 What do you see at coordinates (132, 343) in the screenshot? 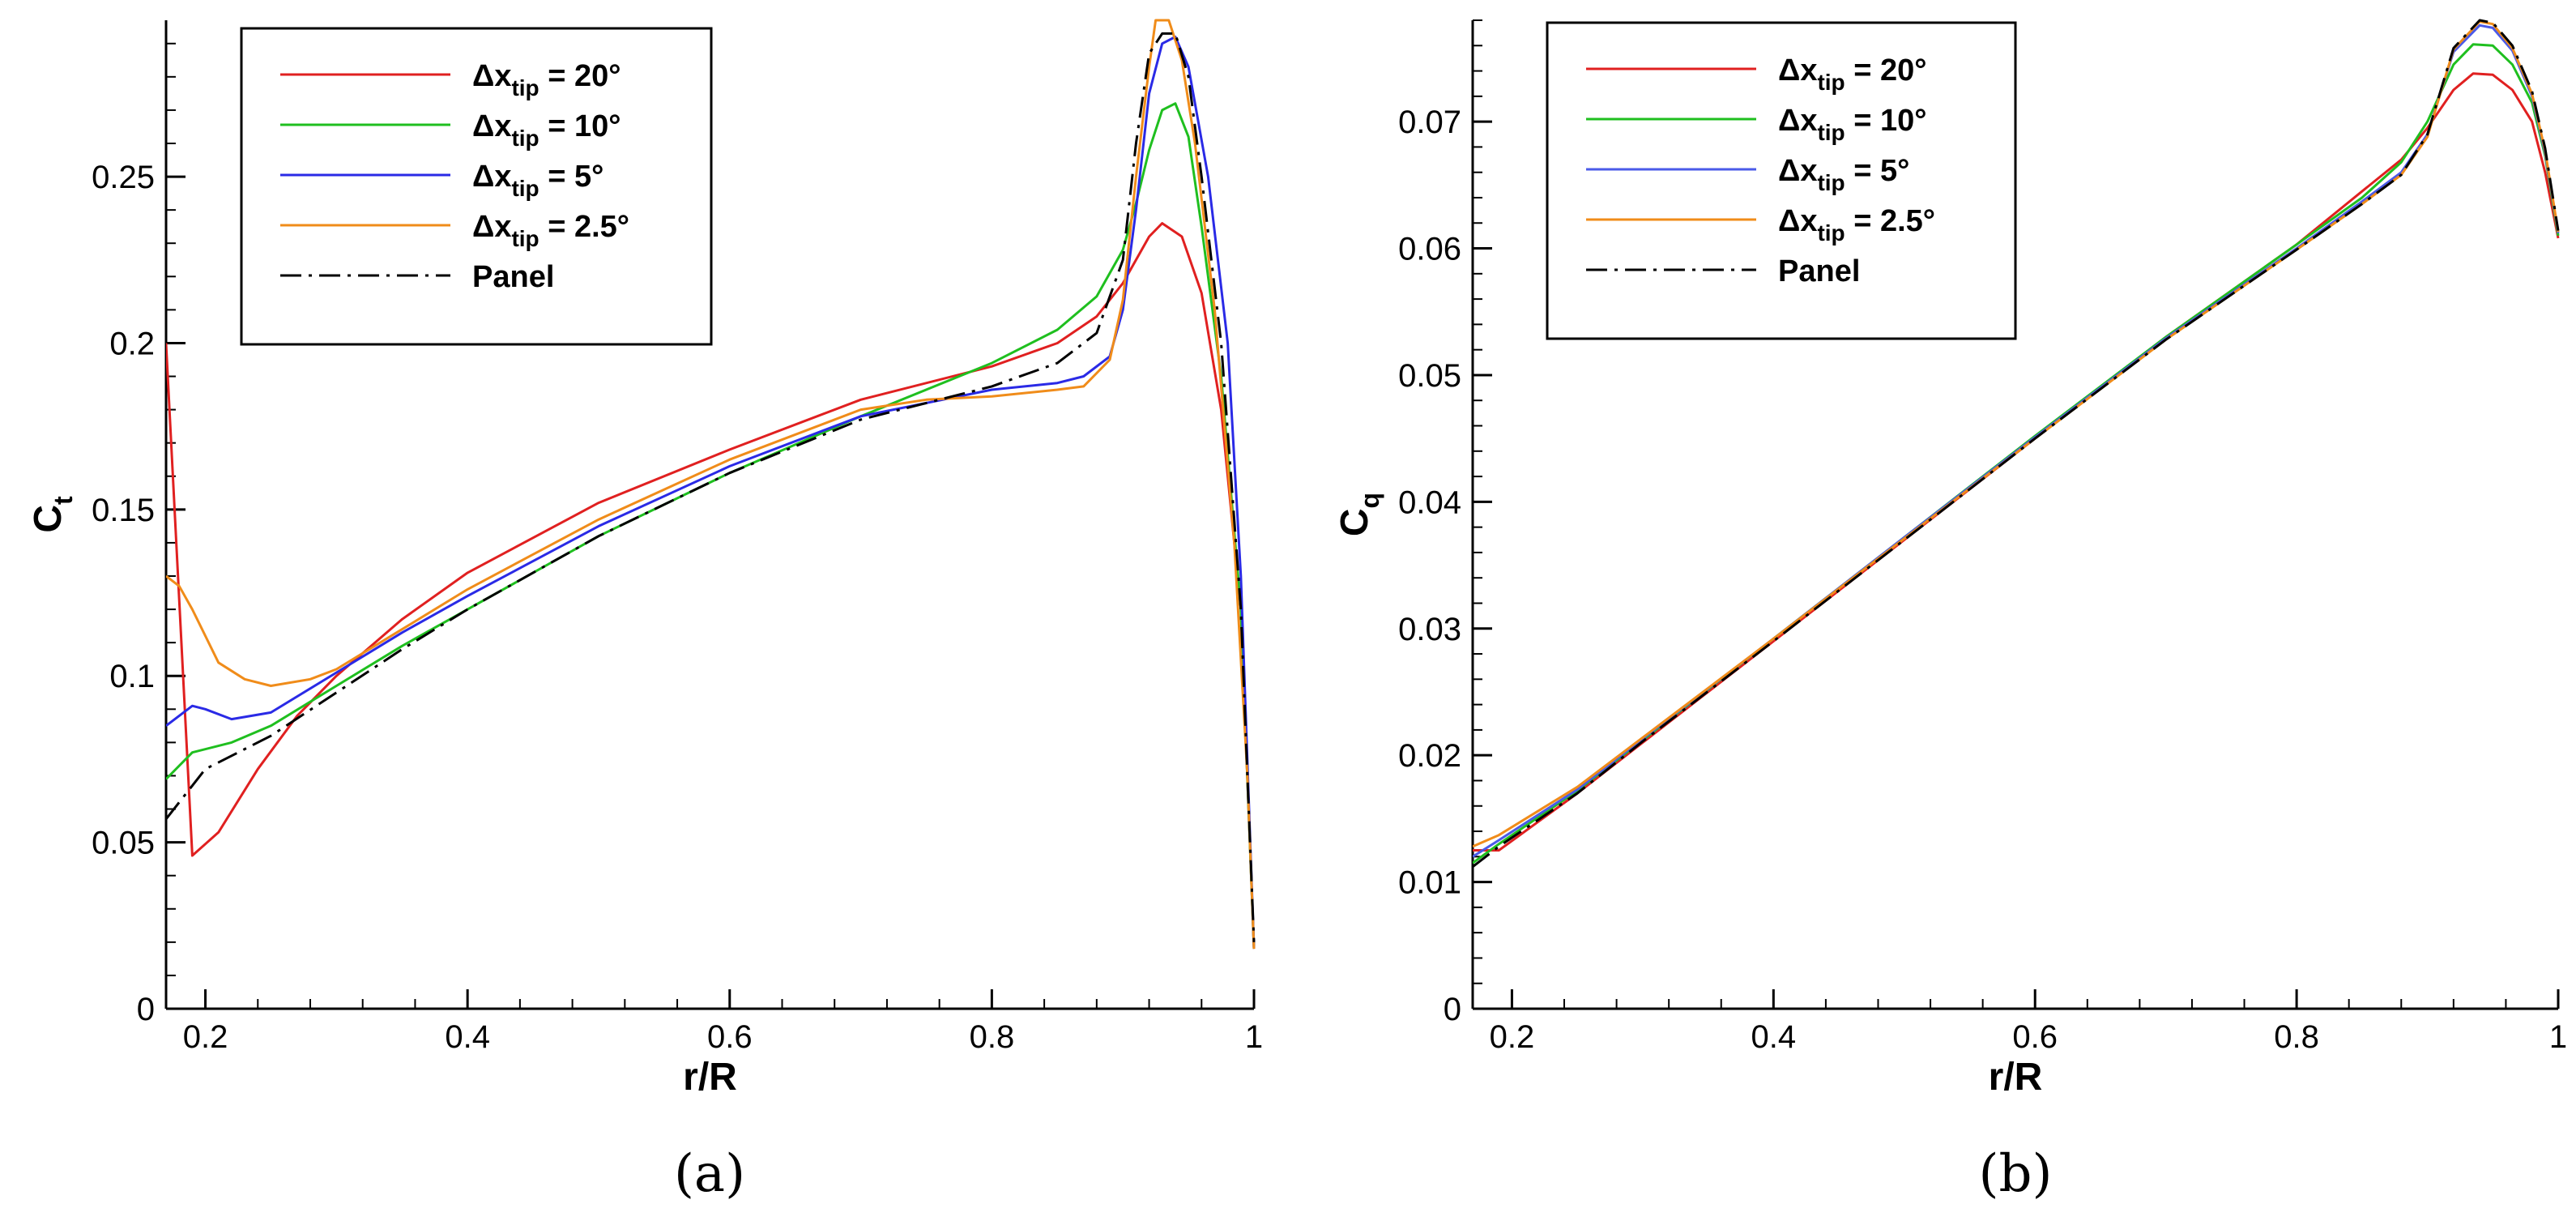
I see `y-tick-label: 0.2` at bounding box center [132, 343].